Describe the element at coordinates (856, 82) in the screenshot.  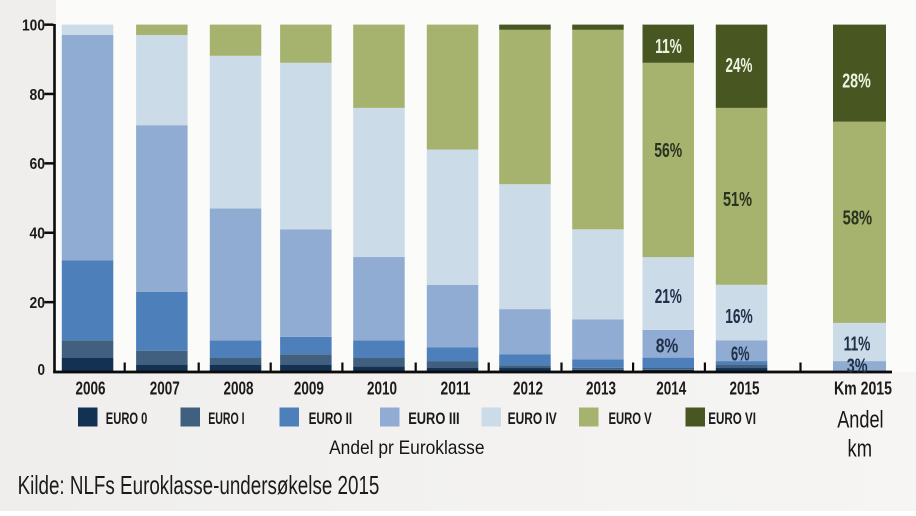
I see `svg-text: 28%` at that location.